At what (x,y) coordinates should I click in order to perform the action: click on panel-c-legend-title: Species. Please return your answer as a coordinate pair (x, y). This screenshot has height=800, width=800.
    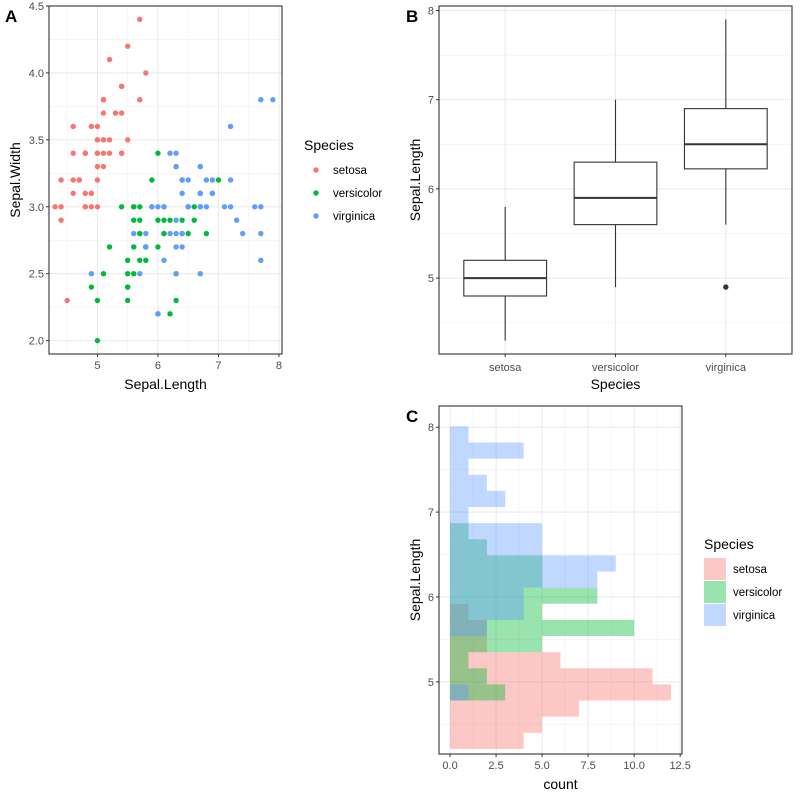
    Looking at the image, I should click on (729, 544).